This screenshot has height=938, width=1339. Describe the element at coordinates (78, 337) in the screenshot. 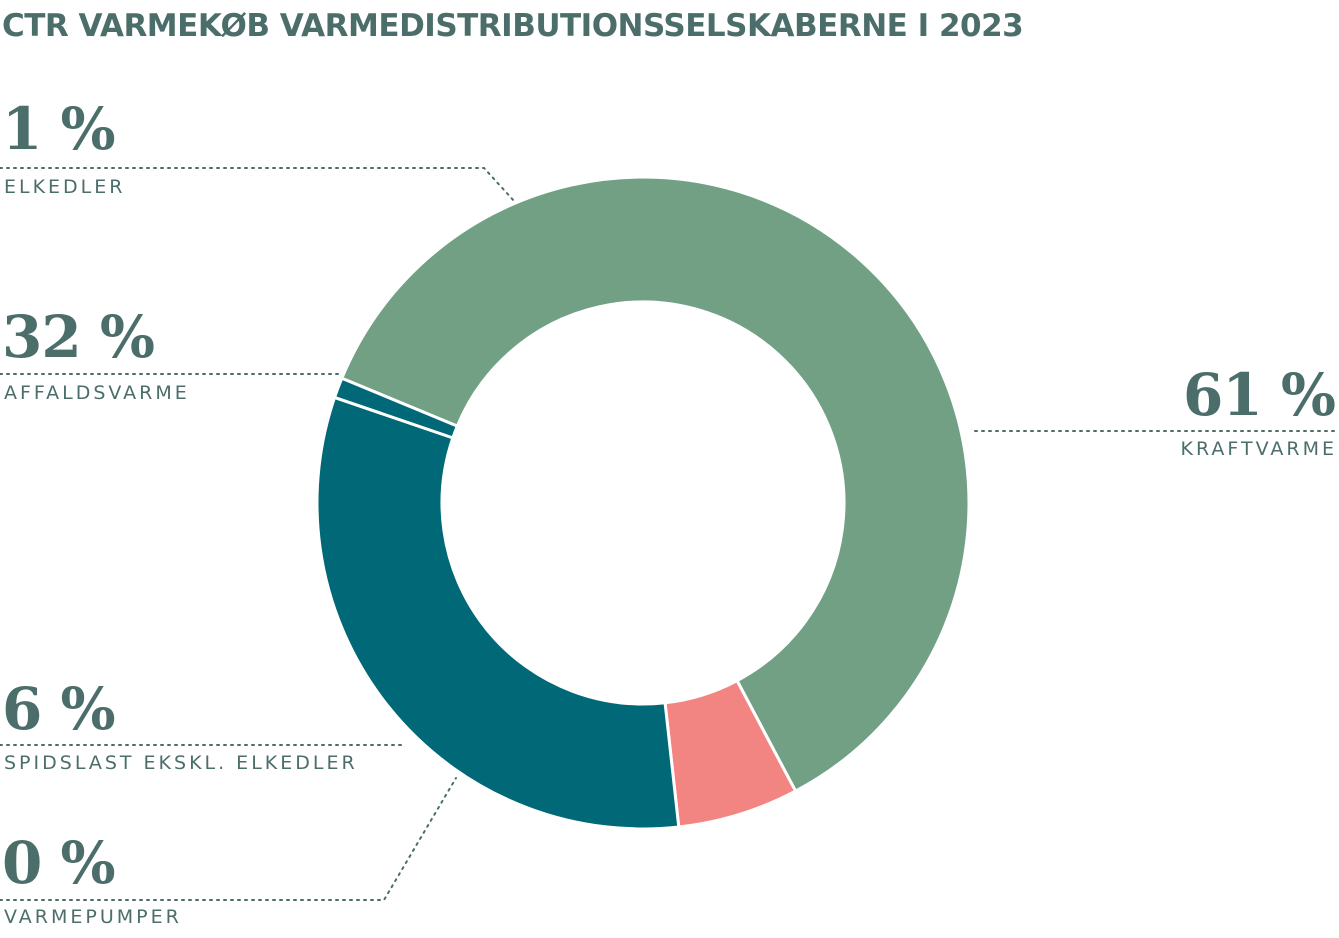

I see `pct-affaldsvarme: 32 %` at that location.